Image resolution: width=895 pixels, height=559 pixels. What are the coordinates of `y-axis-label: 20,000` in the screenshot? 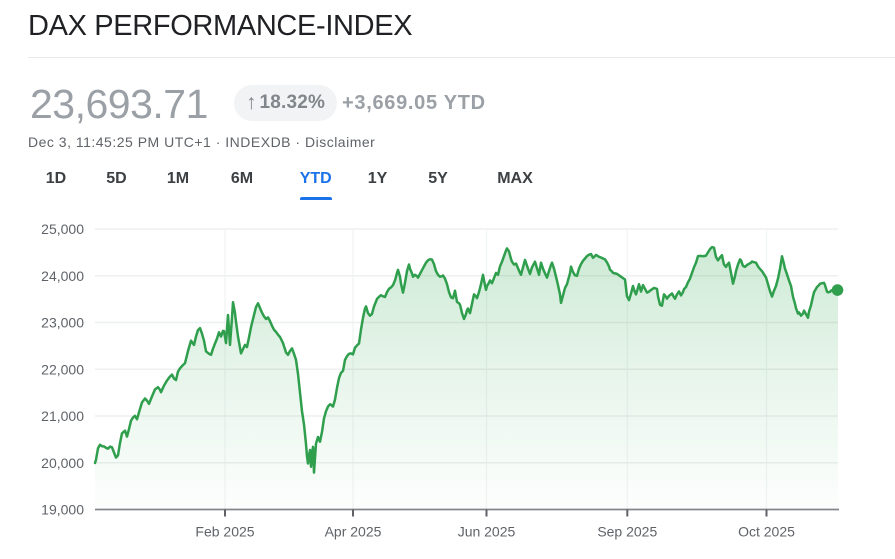 It's located at (62, 463).